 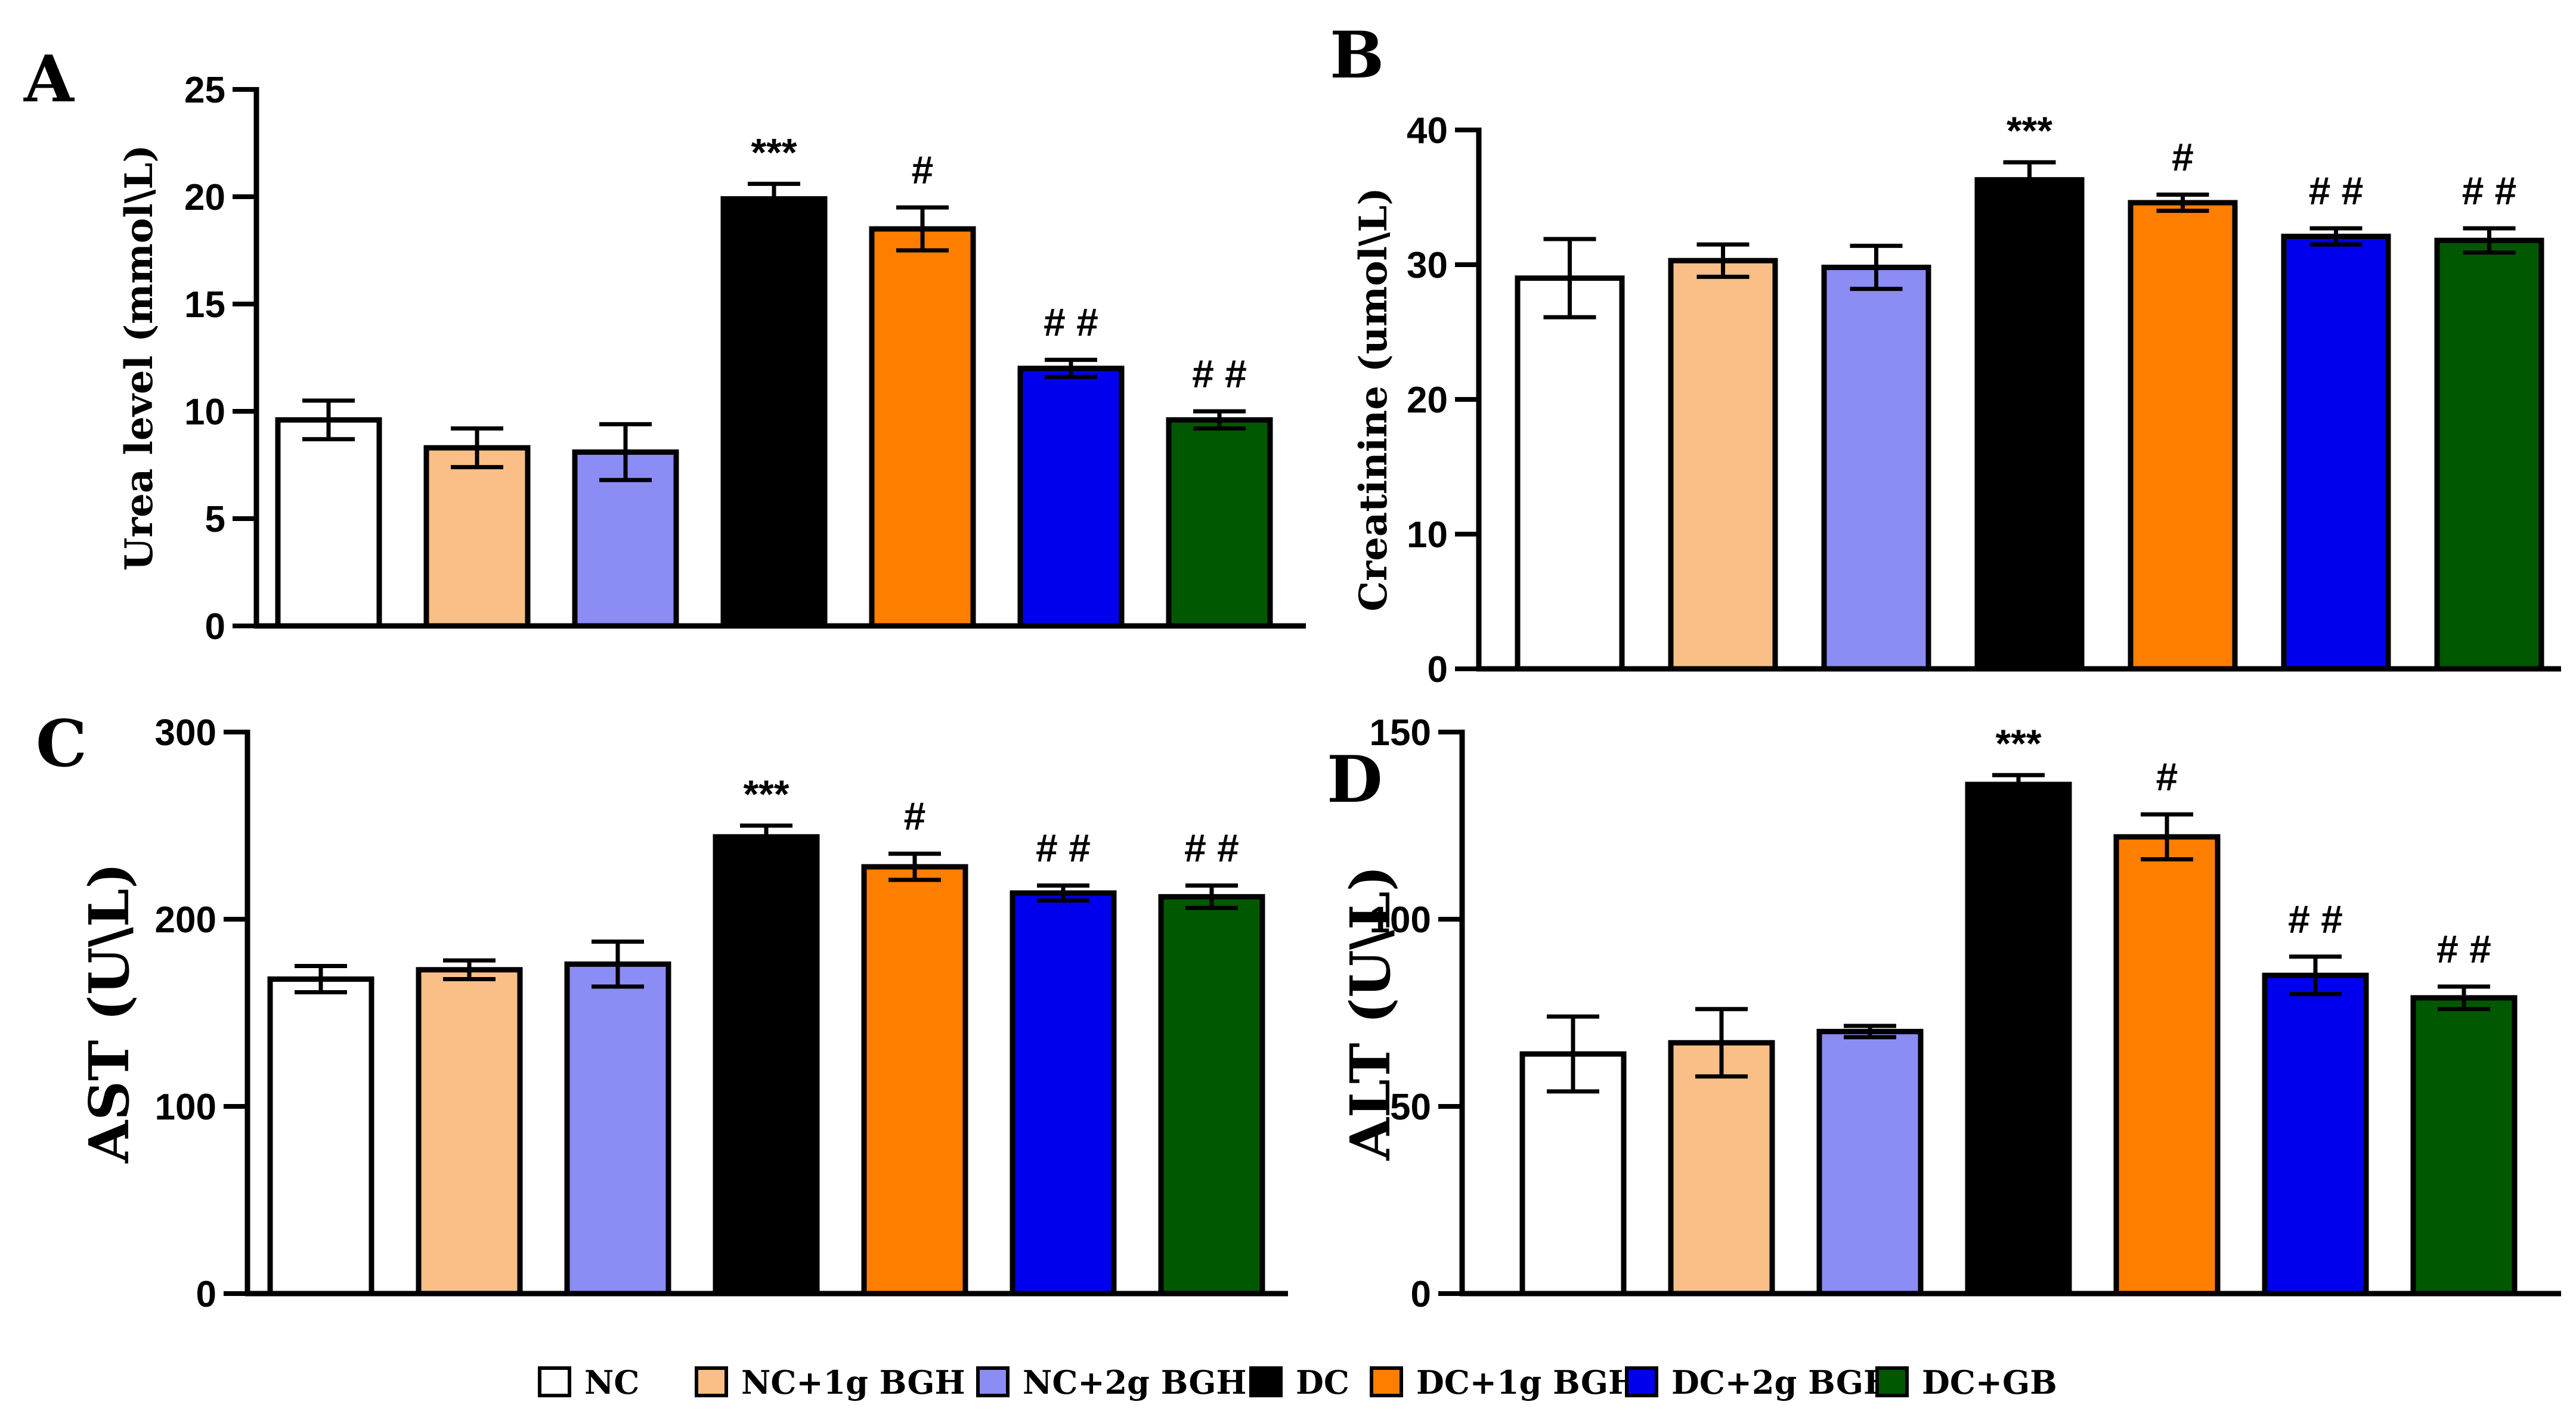 What do you see at coordinates (62, 744) in the screenshot?
I see `panel-letter: C` at bounding box center [62, 744].